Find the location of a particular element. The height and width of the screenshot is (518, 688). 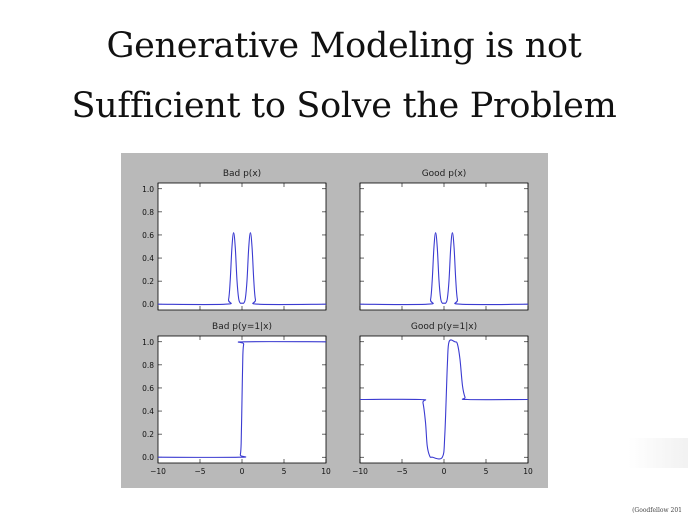

chart-panel-3: Bad p(y=1|x) 0.0 0.2 0.4 0.6 0.8 1.0 −10 −5 0 5 10 is located at coordinates (236, 399).